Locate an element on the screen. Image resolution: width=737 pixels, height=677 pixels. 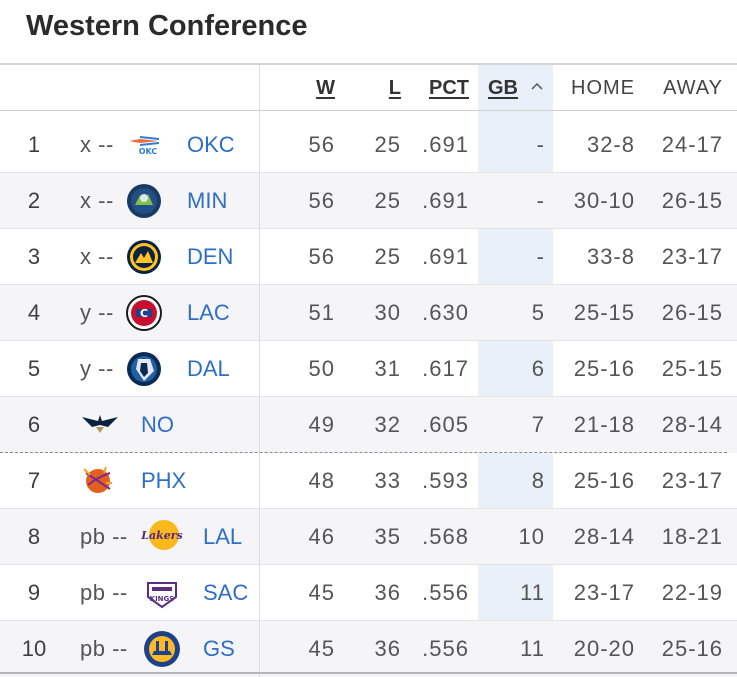
pct-cell: .605 is located at coordinates (445, 424).